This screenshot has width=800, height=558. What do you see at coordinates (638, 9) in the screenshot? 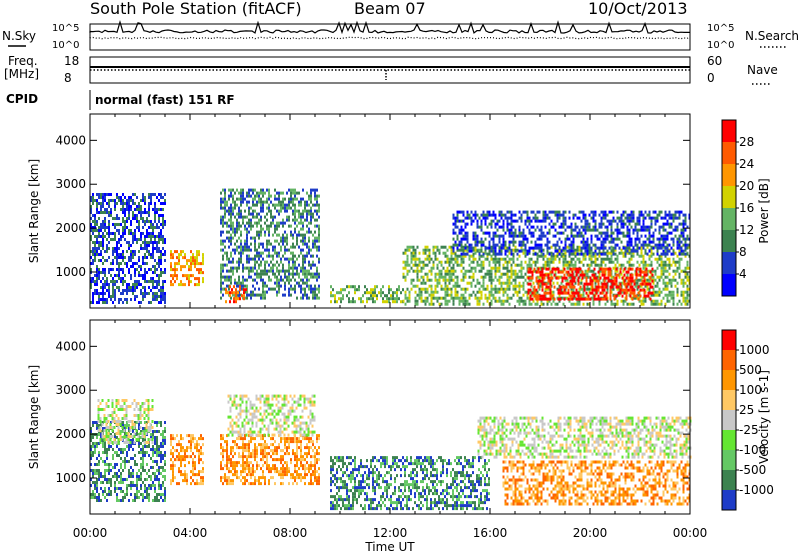
I see `date-label: 10/Oct/2013` at bounding box center [638, 9].